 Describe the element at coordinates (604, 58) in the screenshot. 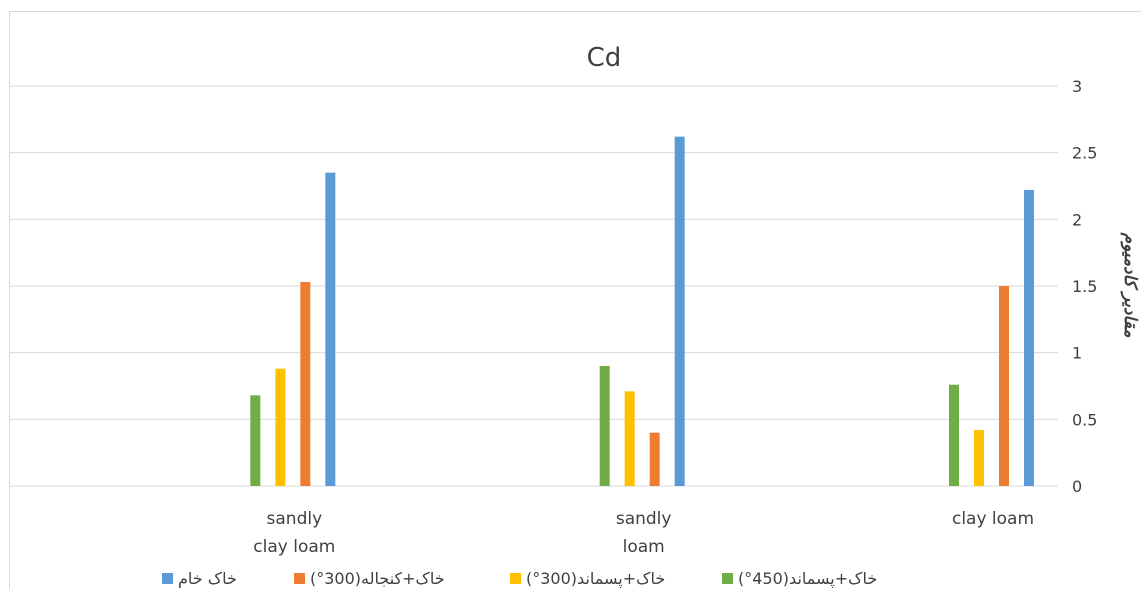

I see `chart-title: Cd` at that location.